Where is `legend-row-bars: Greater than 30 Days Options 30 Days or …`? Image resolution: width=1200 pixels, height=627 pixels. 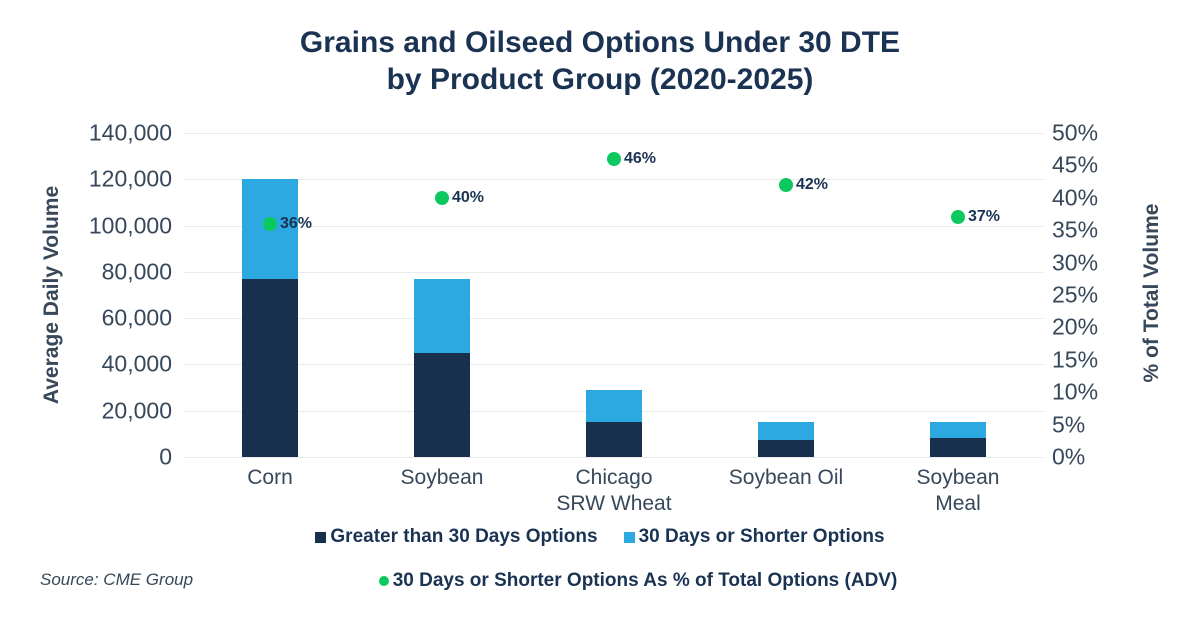 legend-row-bars: Greater than 30 Days Options 30 Days or … is located at coordinates (600, 537).